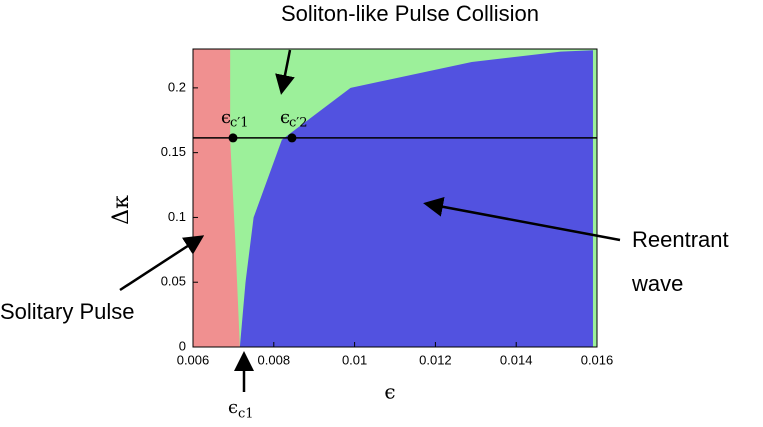 This screenshot has height=427, width=763. What do you see at coordinates (389, 392) in the screenshot?
I see `x-axis-label: ϵ` at bounding box center [389, 392].